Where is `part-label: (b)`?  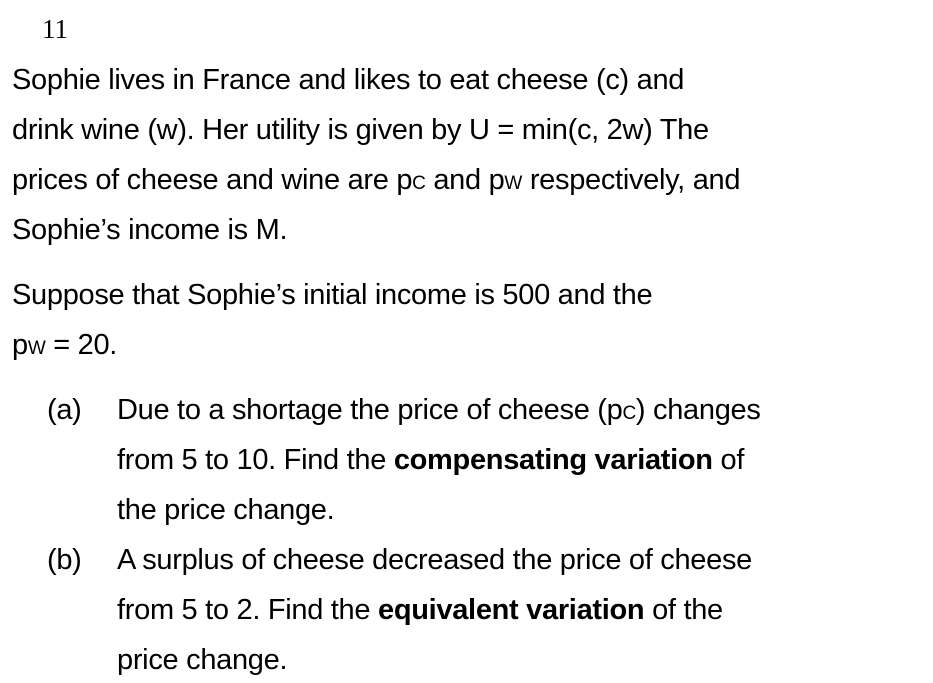 part-label: (b) is located at coordinates (64, 560).